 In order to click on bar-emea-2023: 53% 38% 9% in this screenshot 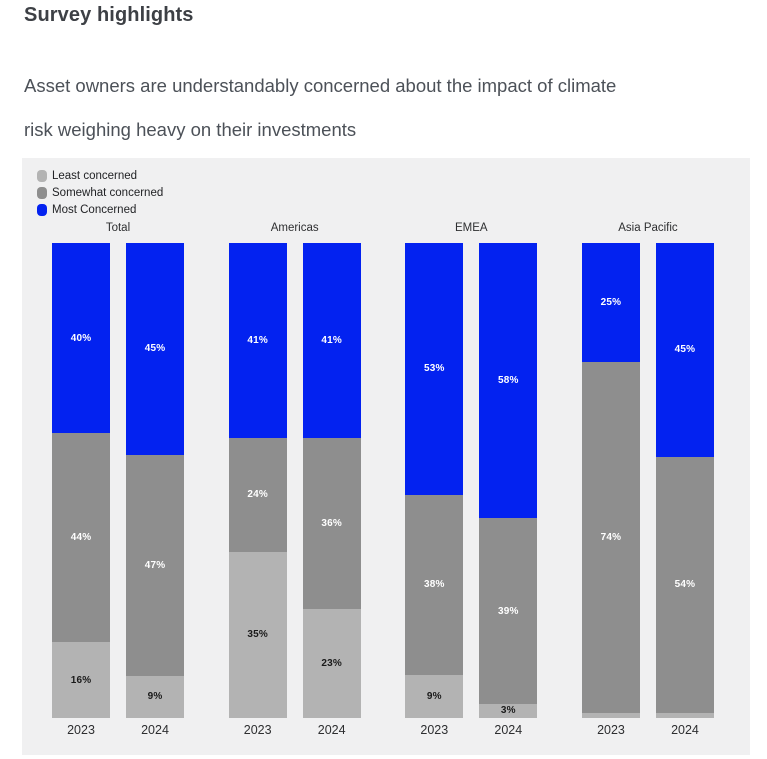, I will do `click(434, 480)`.